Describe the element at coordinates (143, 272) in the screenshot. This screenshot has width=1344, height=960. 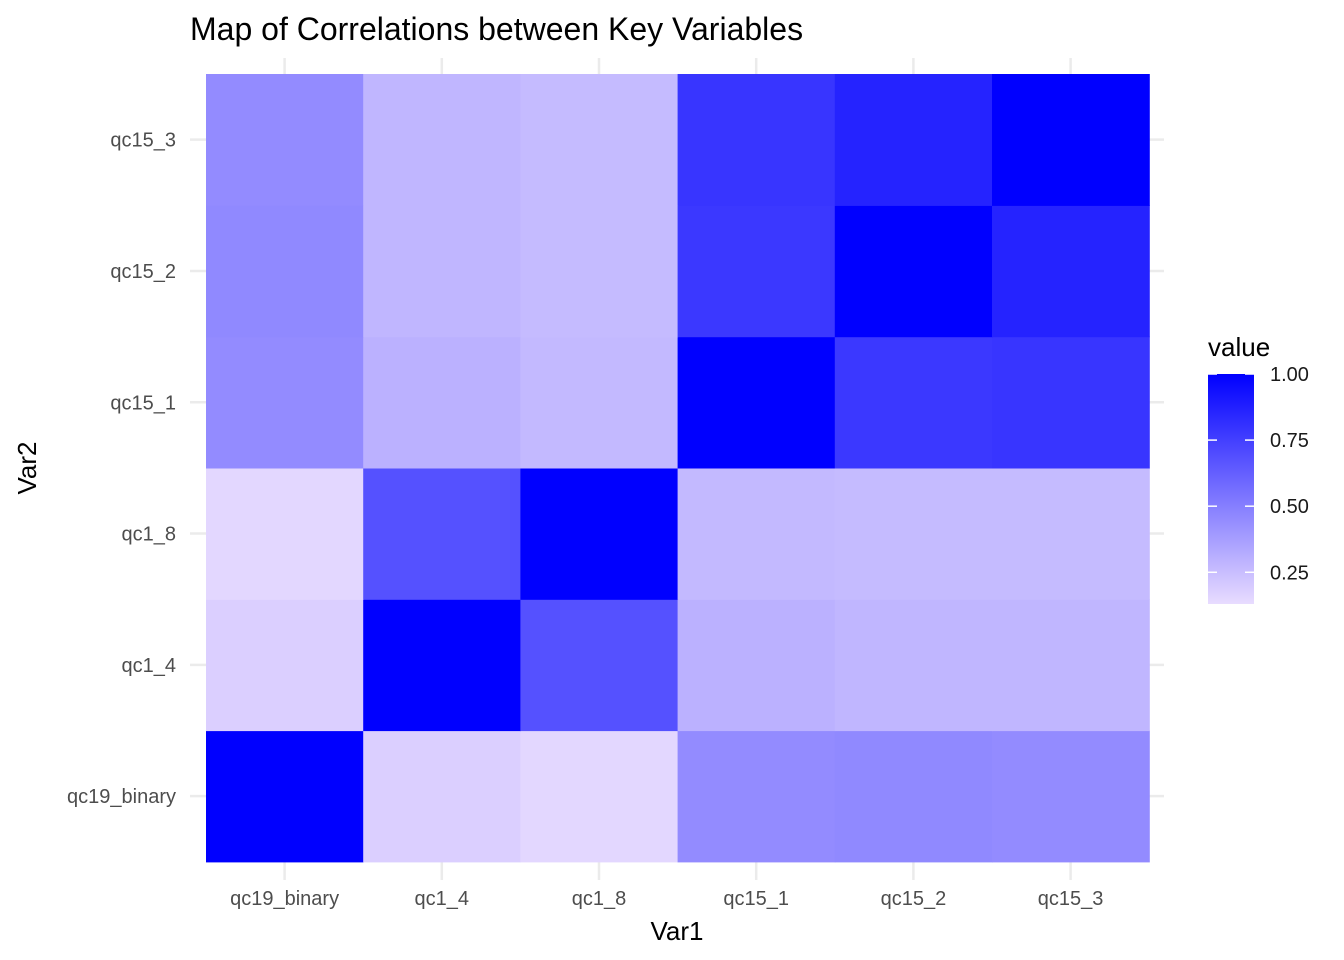
I see `y-tick-label: qc15_2` at that location.